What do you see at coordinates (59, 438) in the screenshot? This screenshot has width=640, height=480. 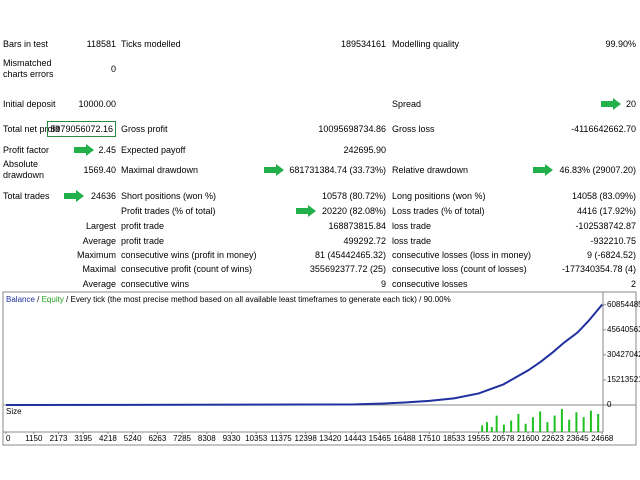 I see `x-tick-label: 2173` at bounding box center [59, 438].